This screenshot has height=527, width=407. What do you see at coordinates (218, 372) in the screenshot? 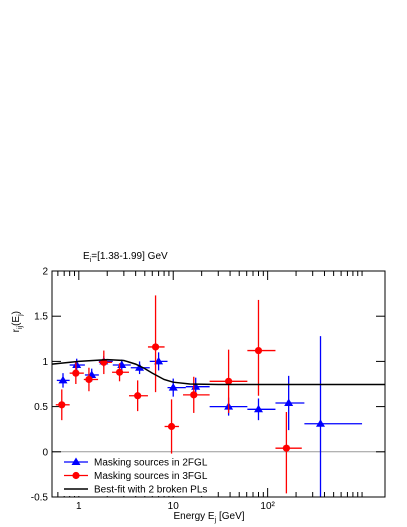
I see `fit-line` at bounding box center [218, 372].